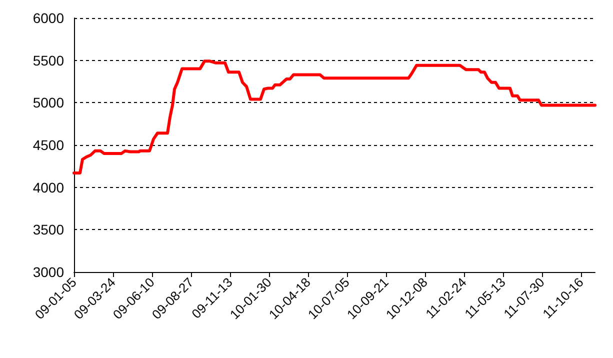 The image size is (613, 358). What do you see at coordinates (48, 272) in the screenshot?
I see `y-tick-label: 3000` at bounding box center [48, 272].